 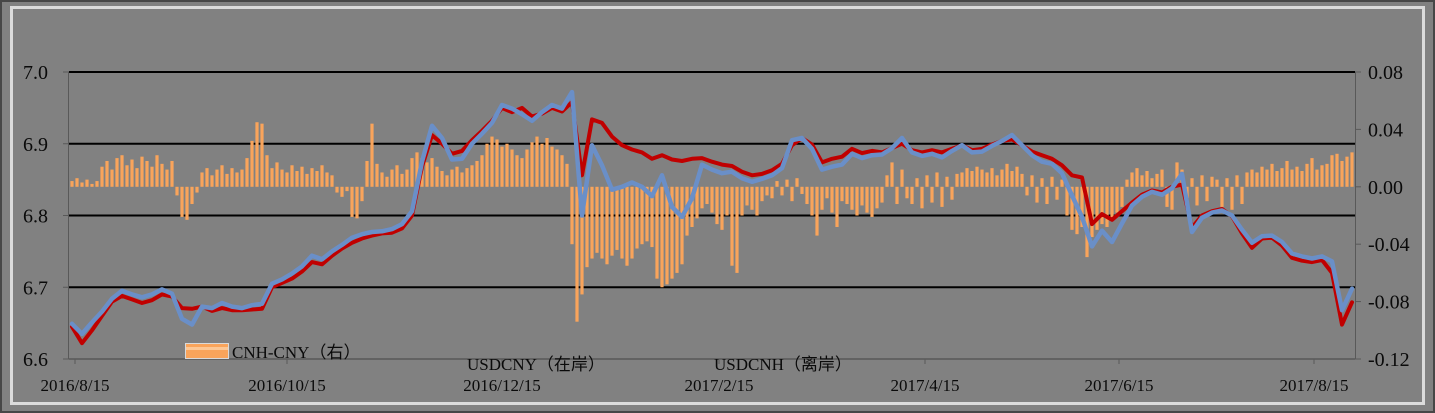 What do you see at coordinates (1389, 303) in the screenshot?
I see `right-axis-label: -0.08` at bounding box center [1389, 303].